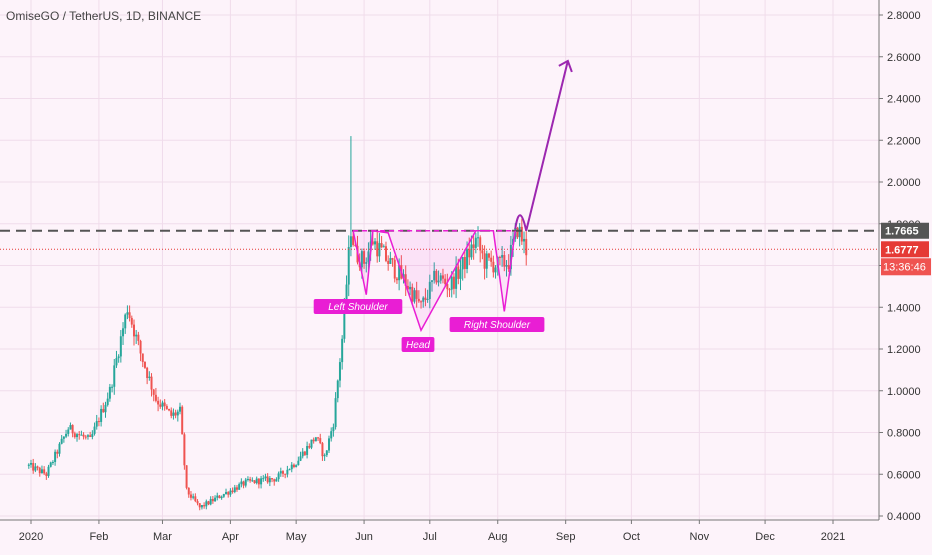 The height and width of the screenshot is (555, 932). Describe the element at coordinates (904, 517) in the screenshot. I see `y-tick-label: 0.4000` at that location.